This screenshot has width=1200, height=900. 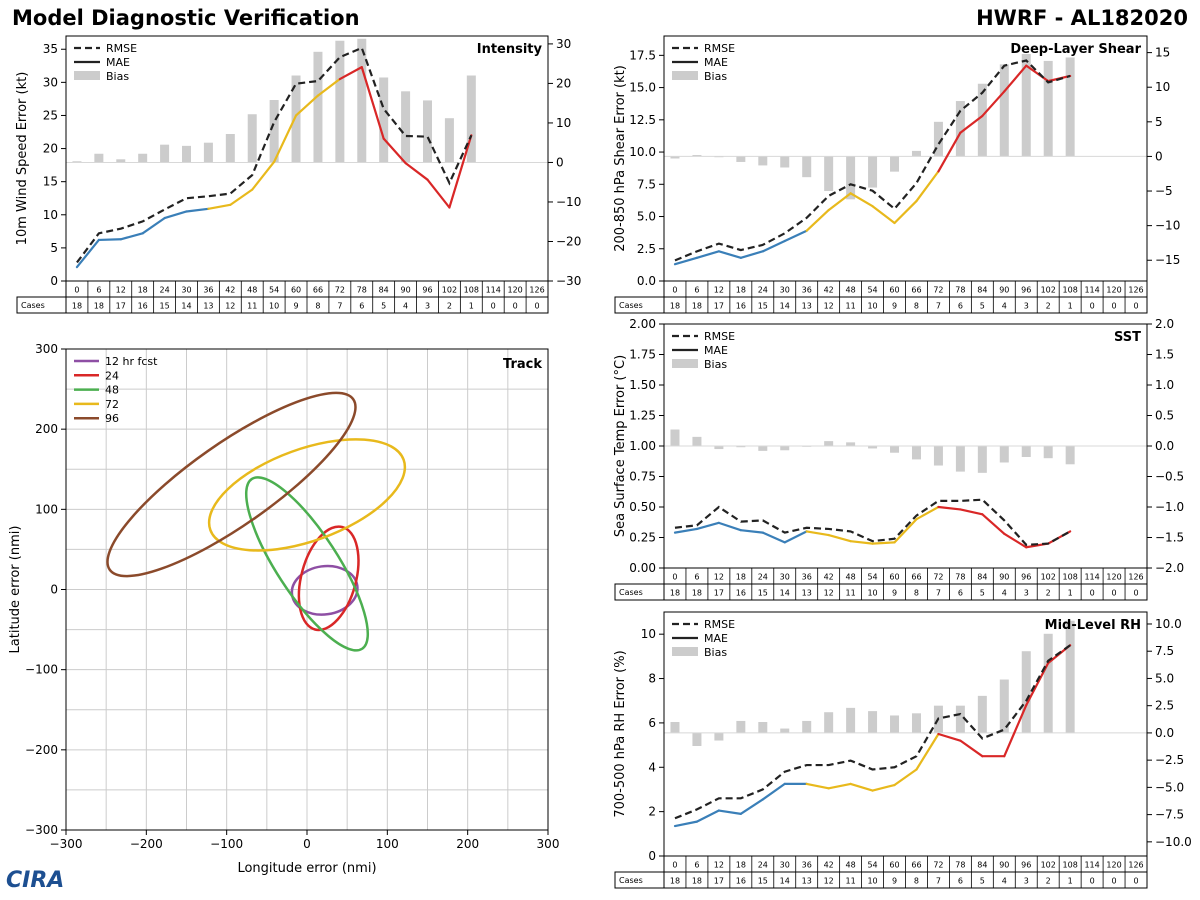 What do you see at coordinates (1135, 577) in the screenshot?
I see `lead-time-label: 126` at bounding box center [1135, 577].